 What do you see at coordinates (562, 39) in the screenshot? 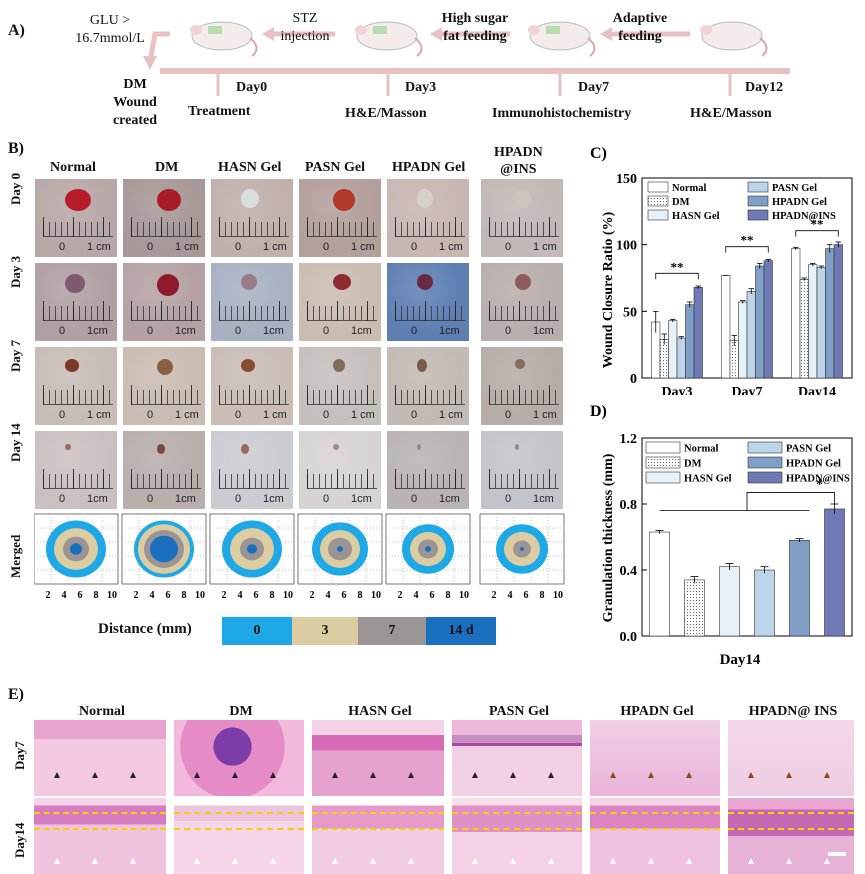
I see `mouse-icon` at bounding box center [562, 39].